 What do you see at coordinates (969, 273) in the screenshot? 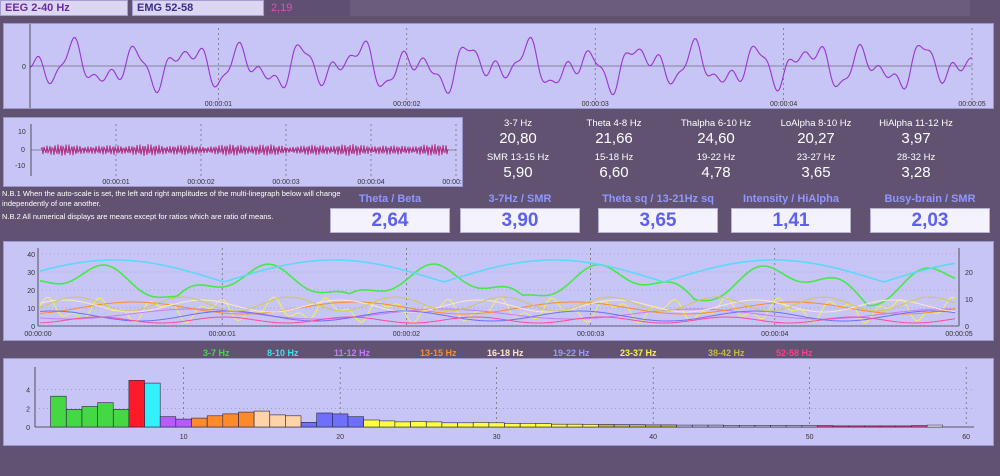
I see `trend-right-tick: 20` at bounding box center [969, 273].